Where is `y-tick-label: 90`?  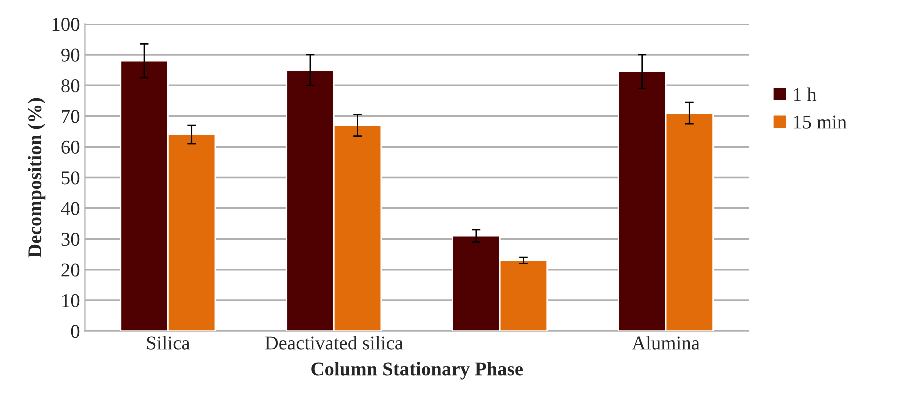
y-tick-label: 90 is located at coordinates (71, 55).